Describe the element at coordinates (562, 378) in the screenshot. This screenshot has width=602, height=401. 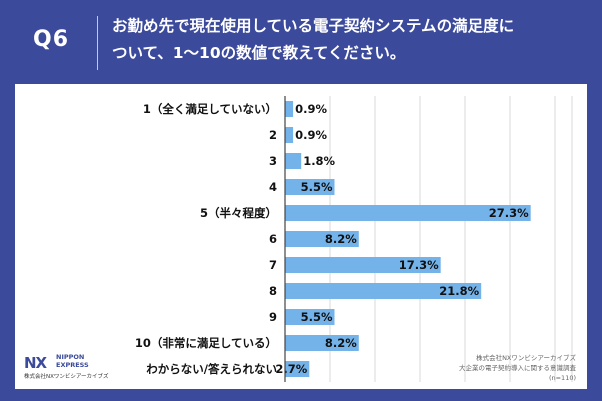
I see `source-sample-size: (n=110)` at that location.